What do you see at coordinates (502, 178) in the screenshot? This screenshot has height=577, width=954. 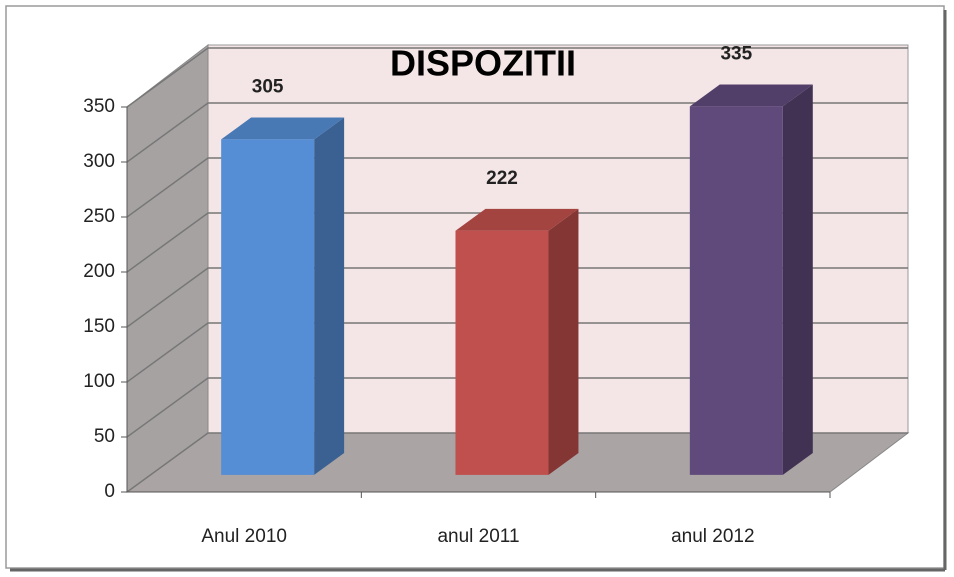 I see `value-label: 222` at bounding box center [502, 178].